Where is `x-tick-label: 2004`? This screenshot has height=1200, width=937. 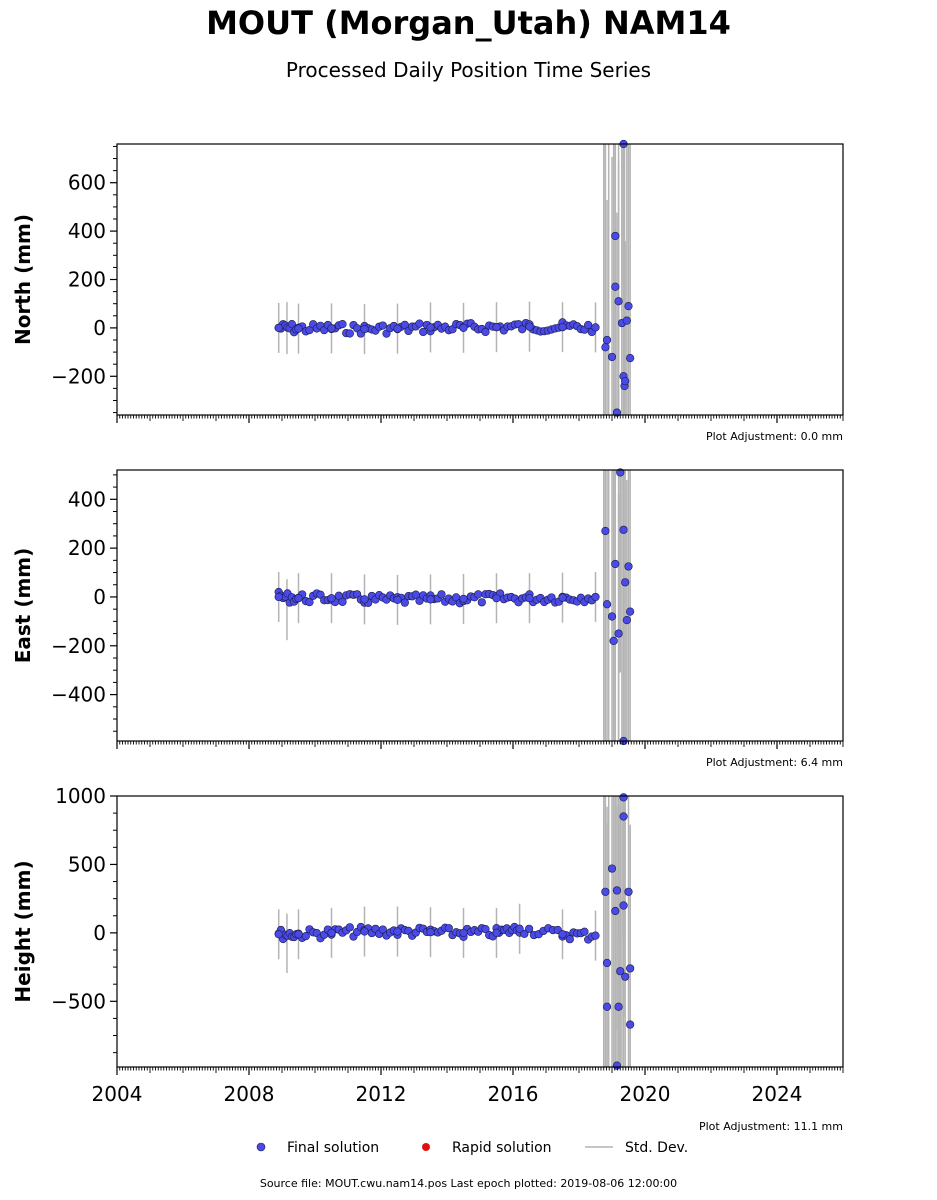 x-tick-label: 2004 is located at coordinates (117, 1094).